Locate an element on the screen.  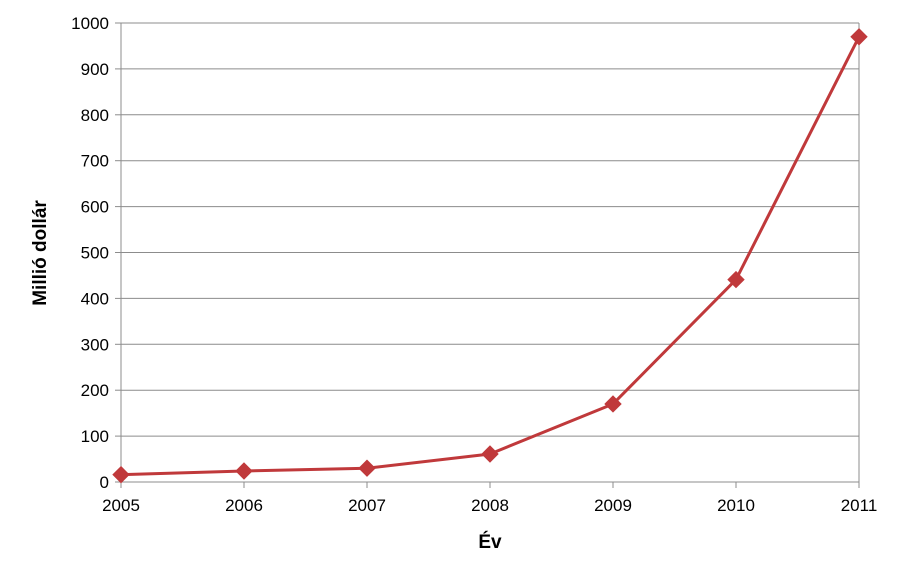
y-tick-label: 900 is located at coordinates (95, 69).